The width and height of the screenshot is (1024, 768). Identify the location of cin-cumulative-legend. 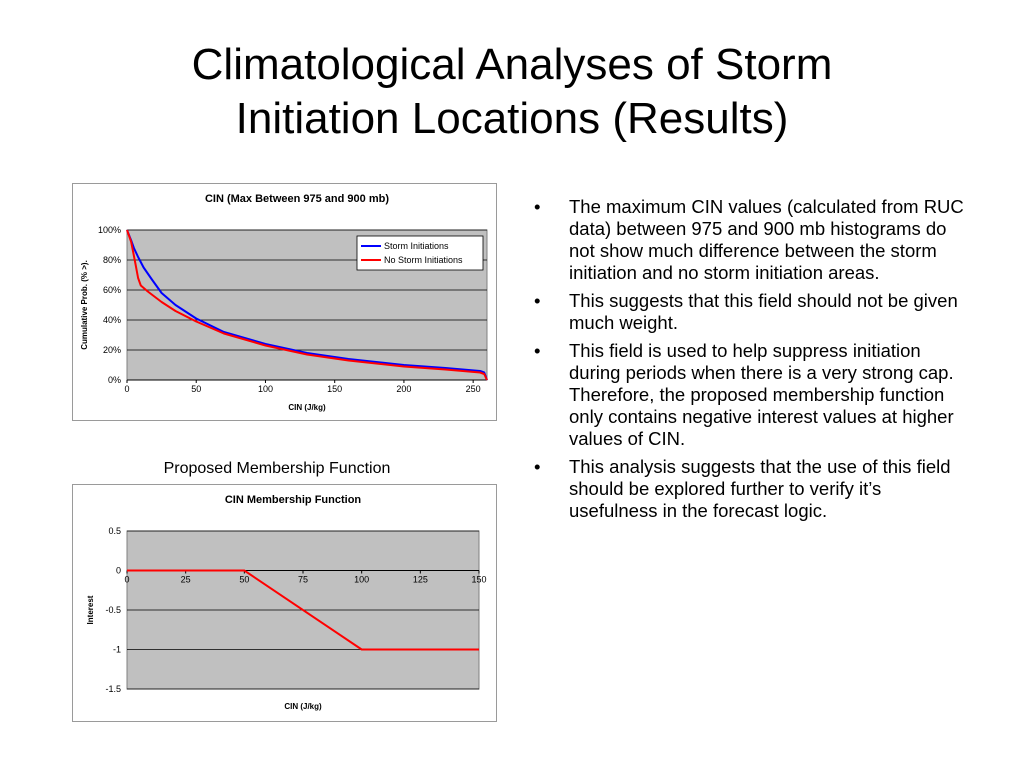
(420, 253).